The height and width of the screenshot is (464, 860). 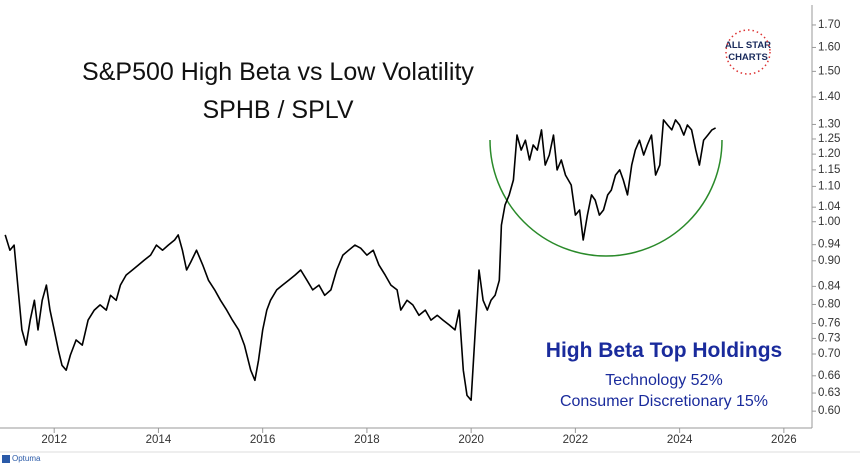 I want to click on x-tick-label: 2018, so click(x=367, y=440).